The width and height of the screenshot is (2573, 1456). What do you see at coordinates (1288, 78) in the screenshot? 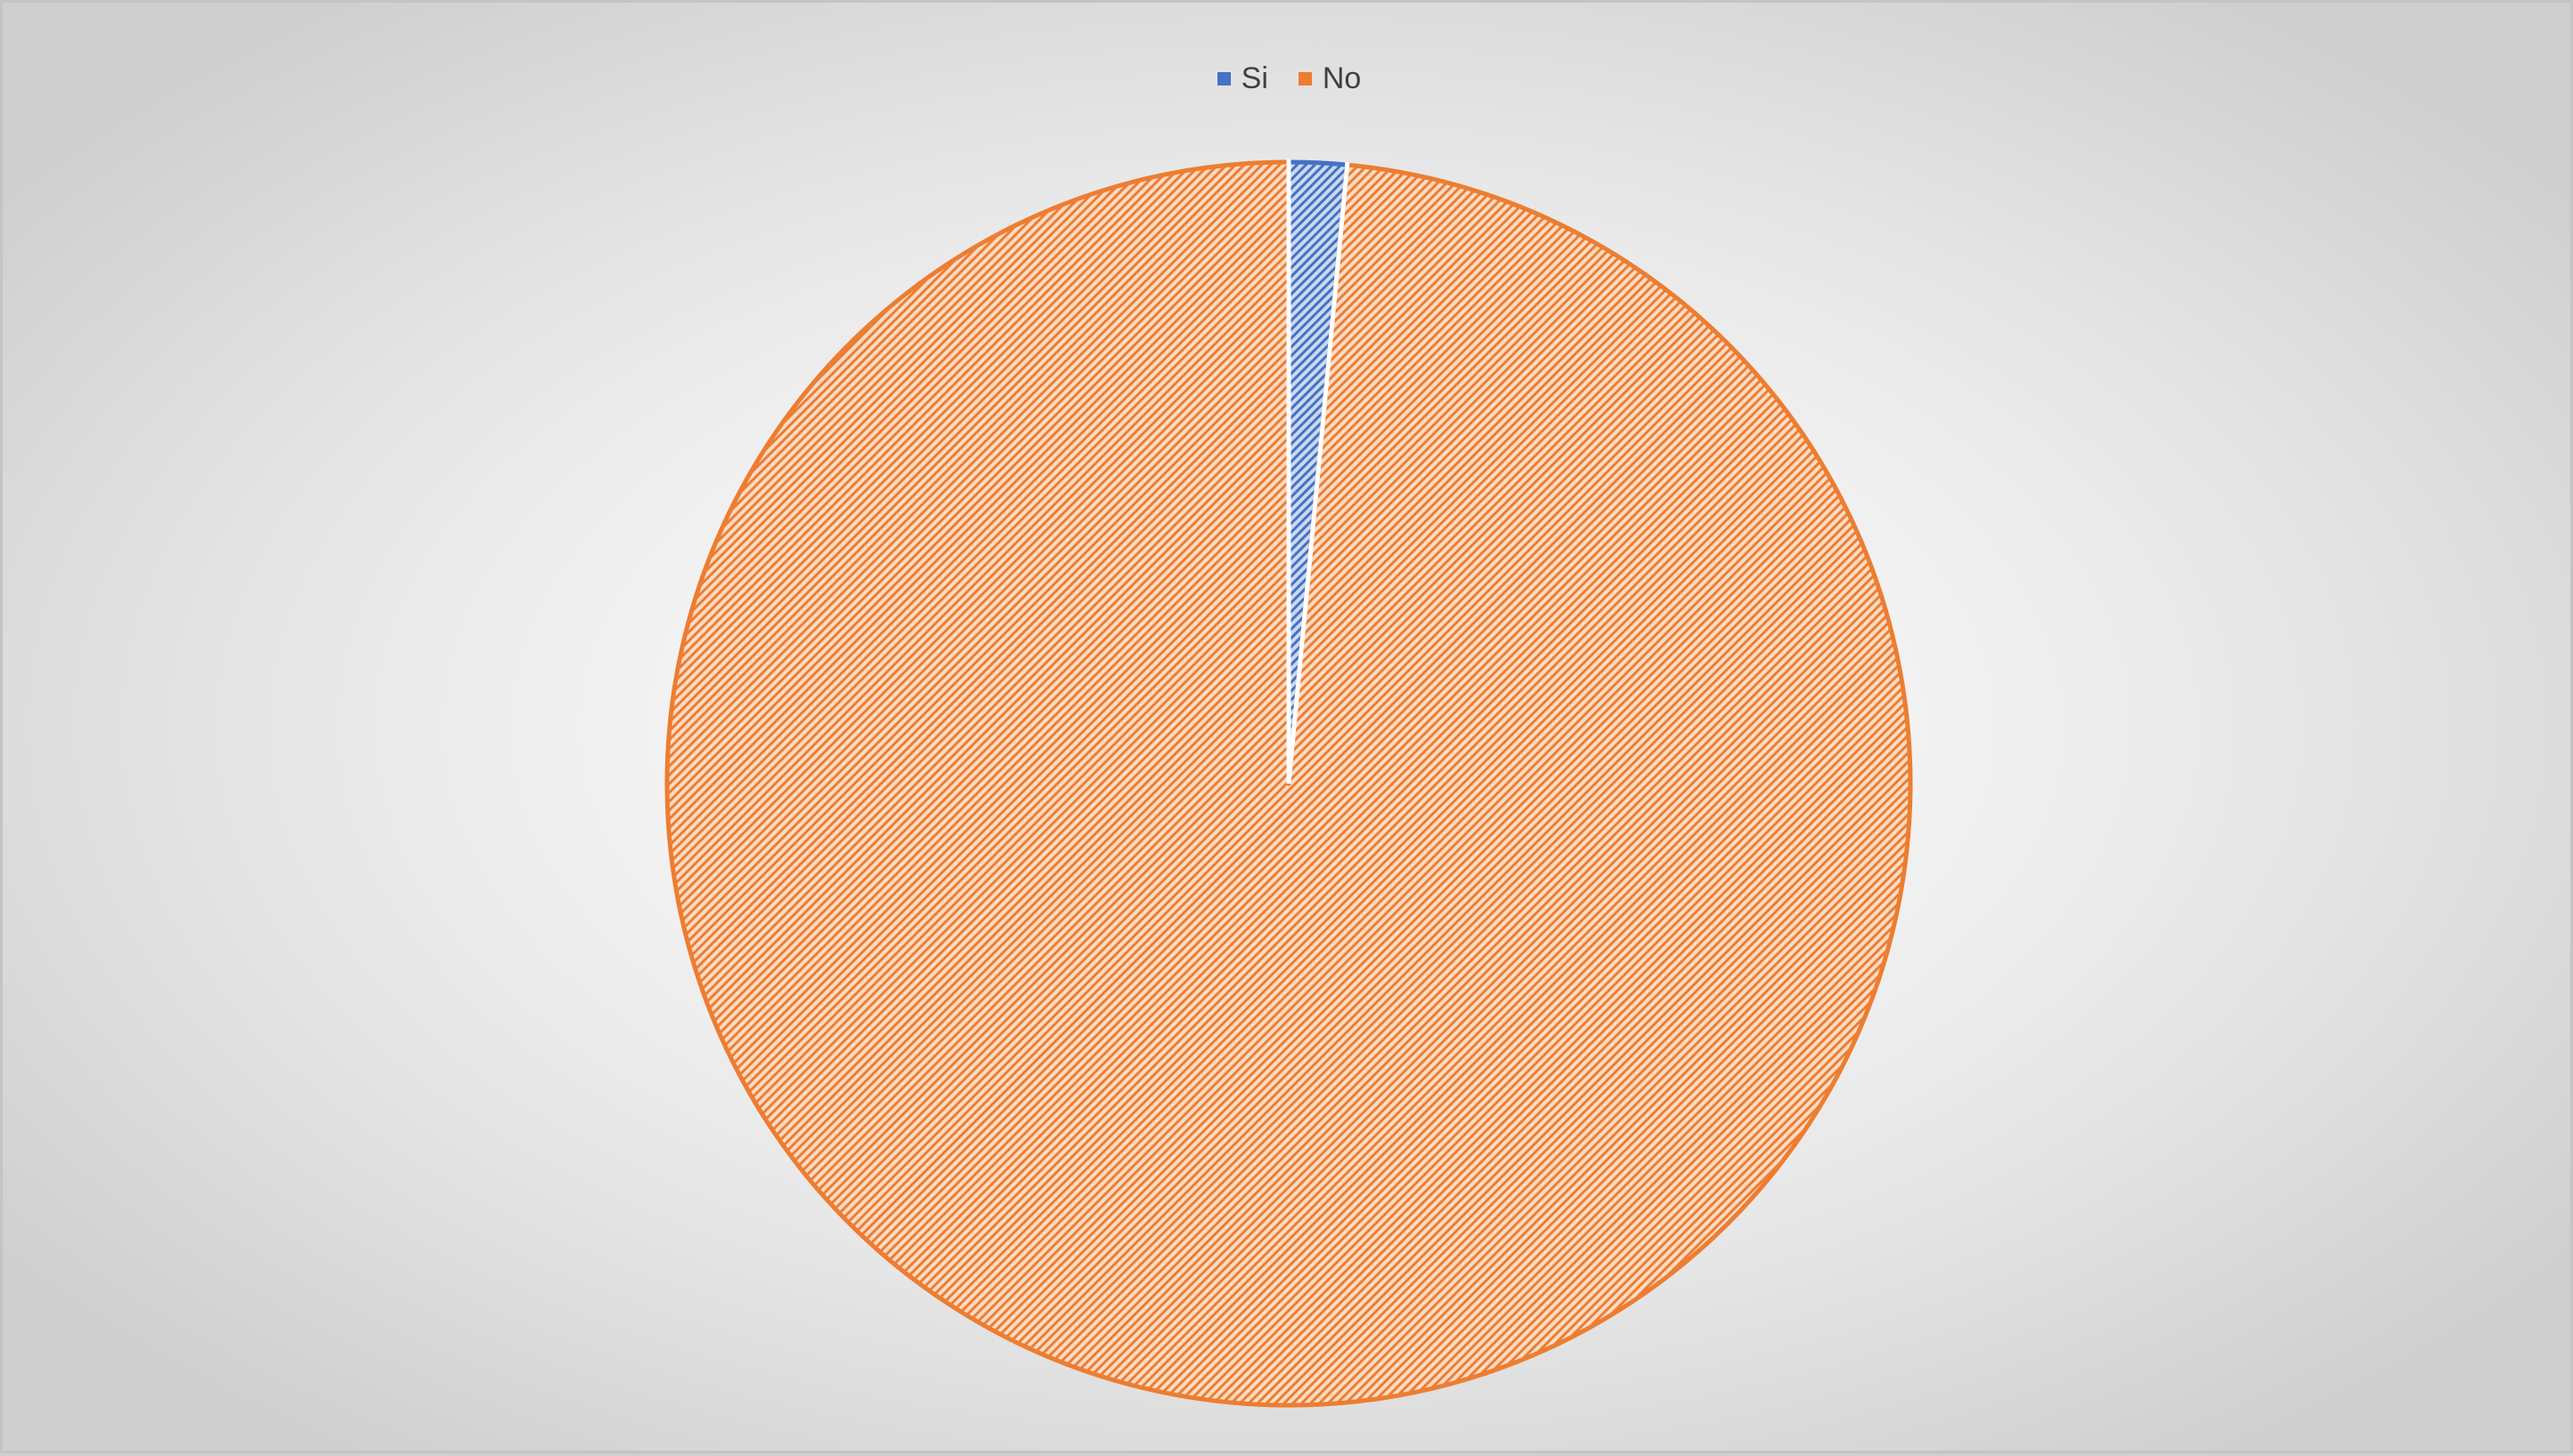
I see `legend: Si No` at bounding box center [1288, 78].